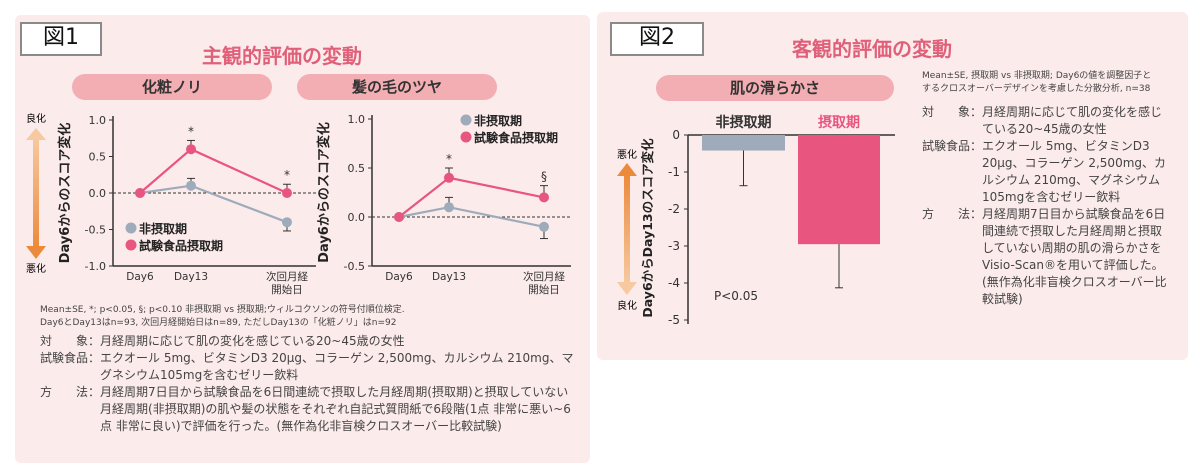  Describe the element at coordinates (674, 320) in the screenshot. I see `y-tick-label: -5` at that location.